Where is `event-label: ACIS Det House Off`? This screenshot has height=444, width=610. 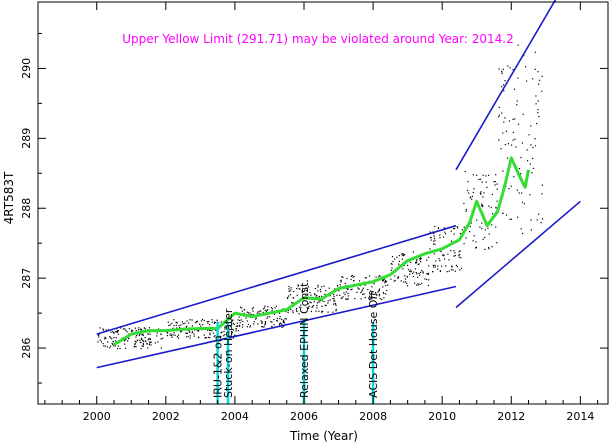
event-label: ACIS Det House Off is located at coordinates (373, 345).